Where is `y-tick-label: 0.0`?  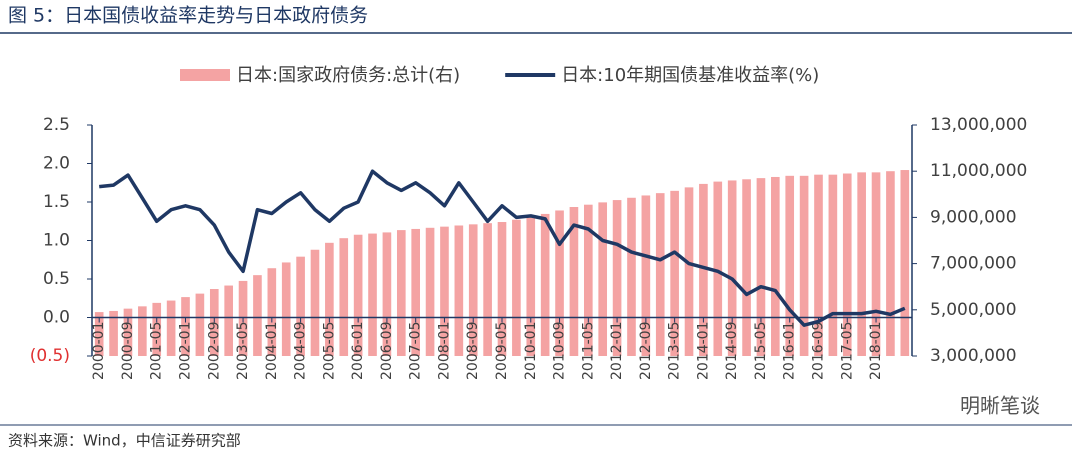 y-tick-label: 0.0 is located at coordinates (56, 318).